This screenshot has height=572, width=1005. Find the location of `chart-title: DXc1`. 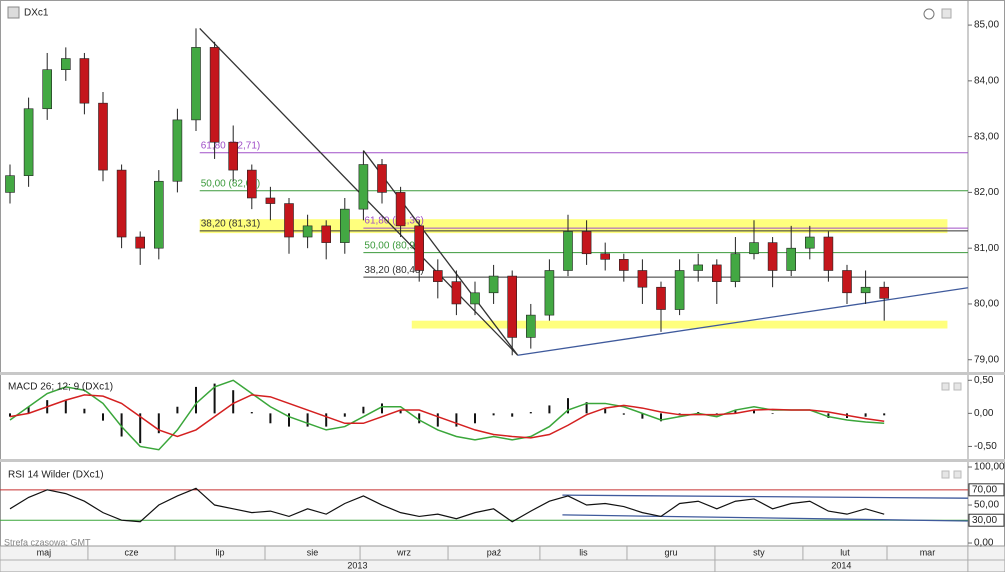

chart-title: DXc1 is located at coordinates (36, 13).